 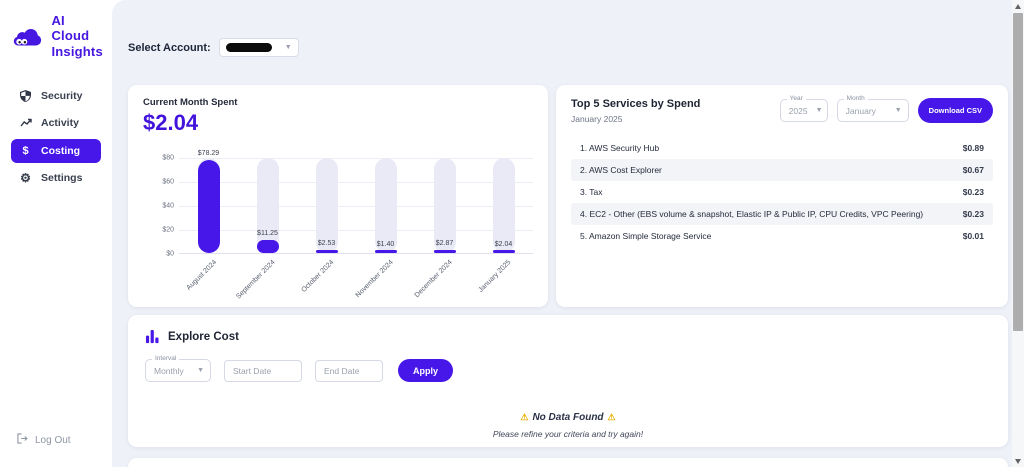 I want to click on service-row: 3. Tax $0.23, so click(x=782, y=192).